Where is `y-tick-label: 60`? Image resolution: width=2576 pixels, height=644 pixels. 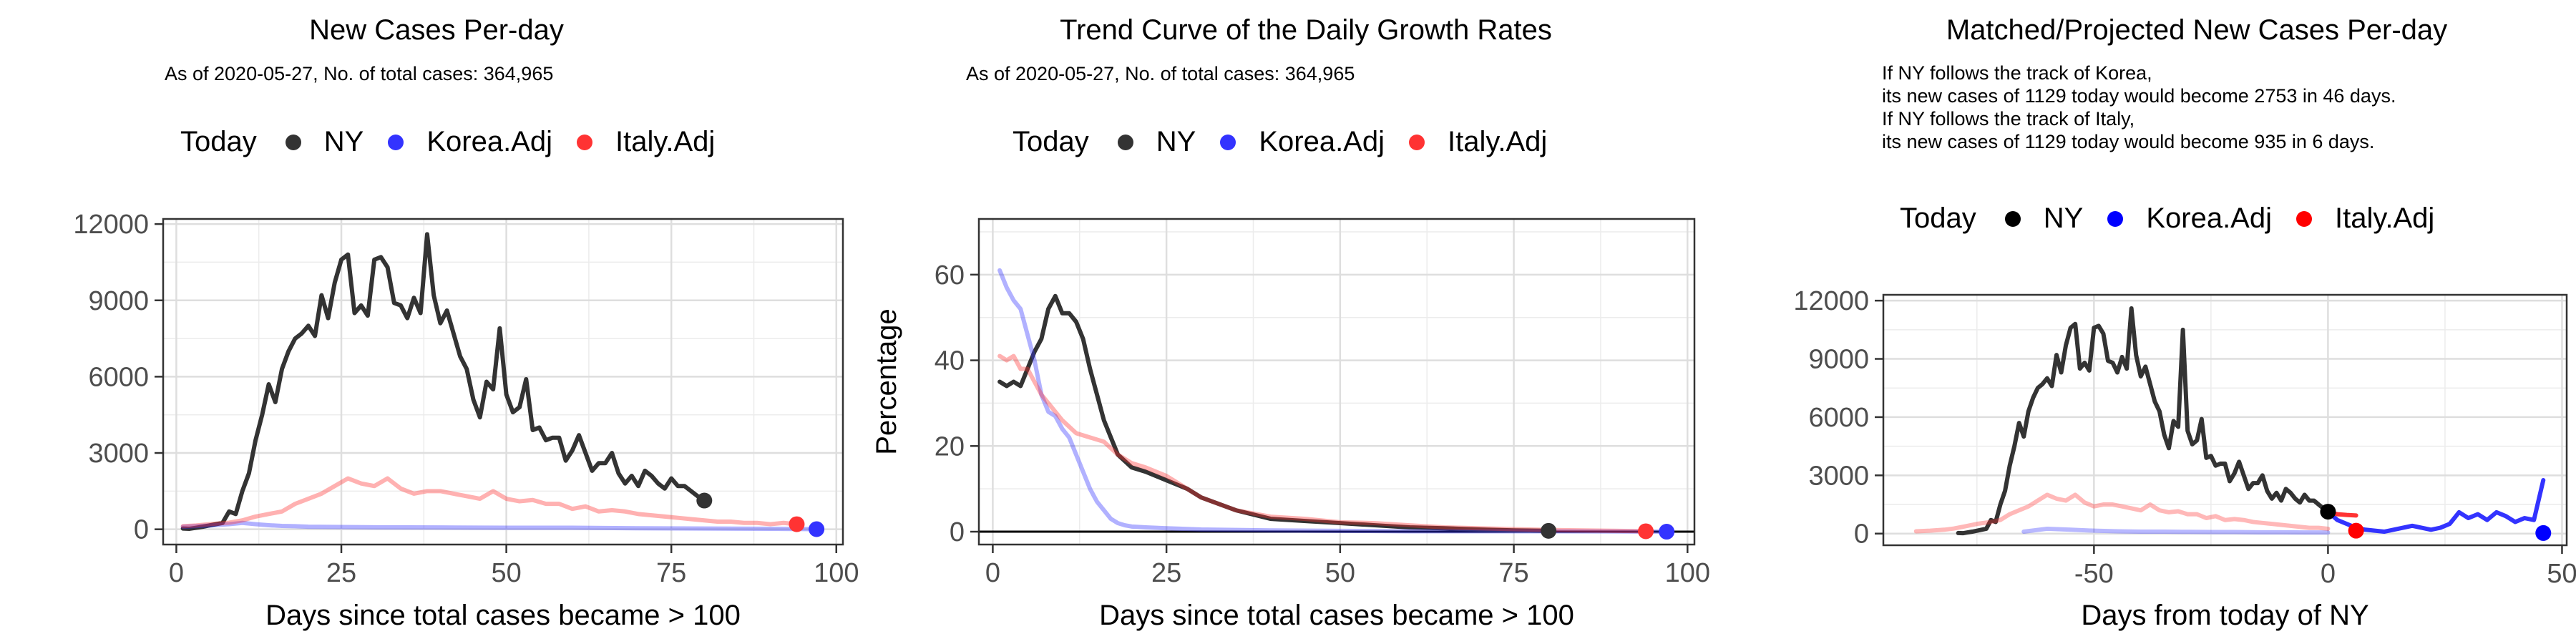 y-tick-label: 60 is located at coordinates (950, 275).